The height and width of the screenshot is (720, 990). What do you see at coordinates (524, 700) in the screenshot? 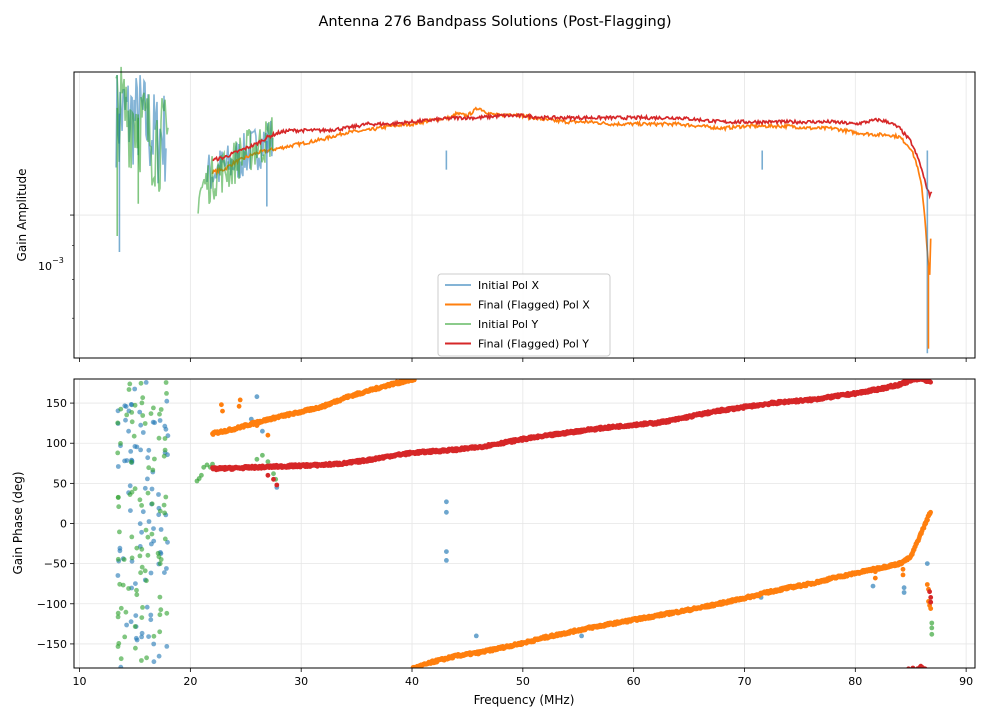
I see `phase-x-label: Frequency (MHz)` at bounding box center [524, 700].